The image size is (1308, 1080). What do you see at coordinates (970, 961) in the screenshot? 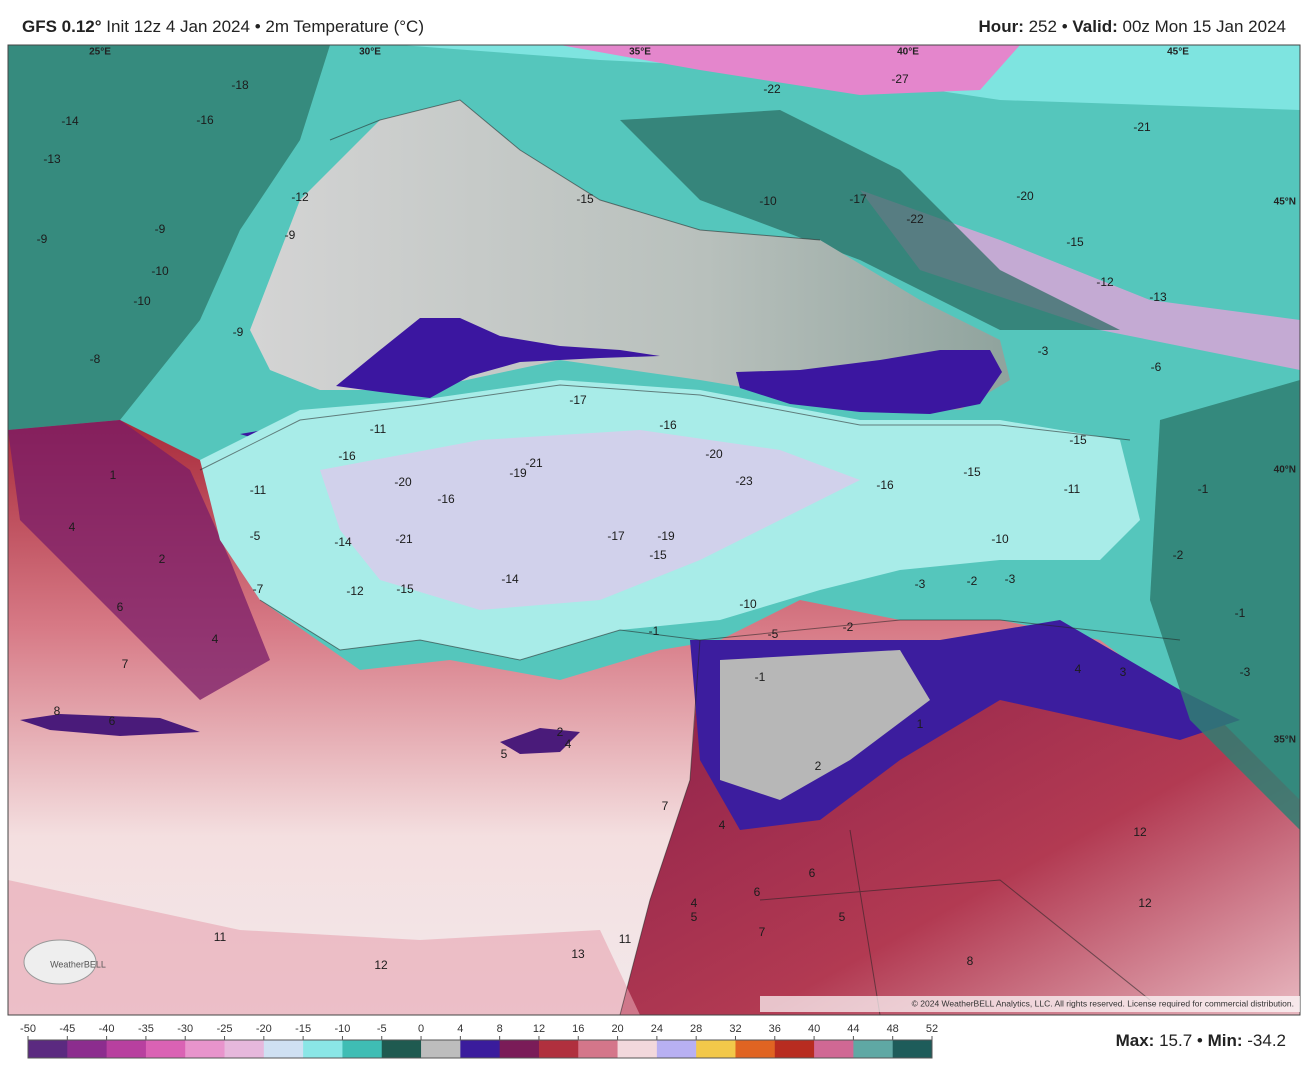
I see `temperature-label: 8` at bounding box center [970, 961].